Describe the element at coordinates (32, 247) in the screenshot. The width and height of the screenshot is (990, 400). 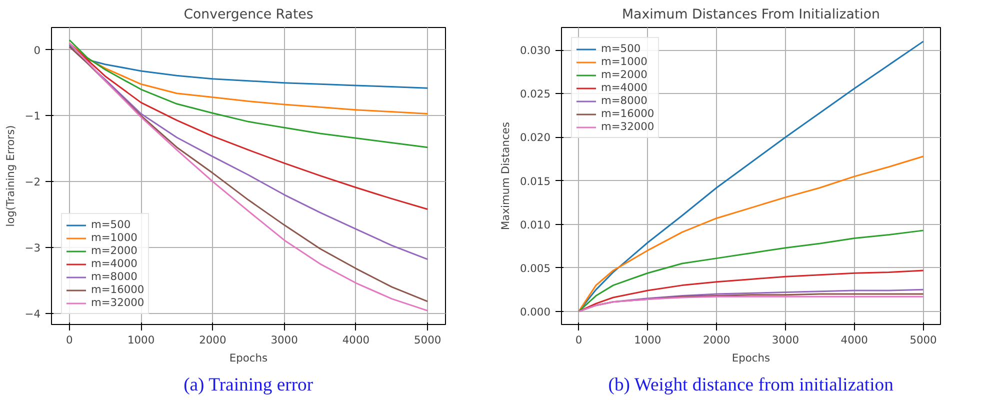
I see `y-tick-label: −3` at that location.